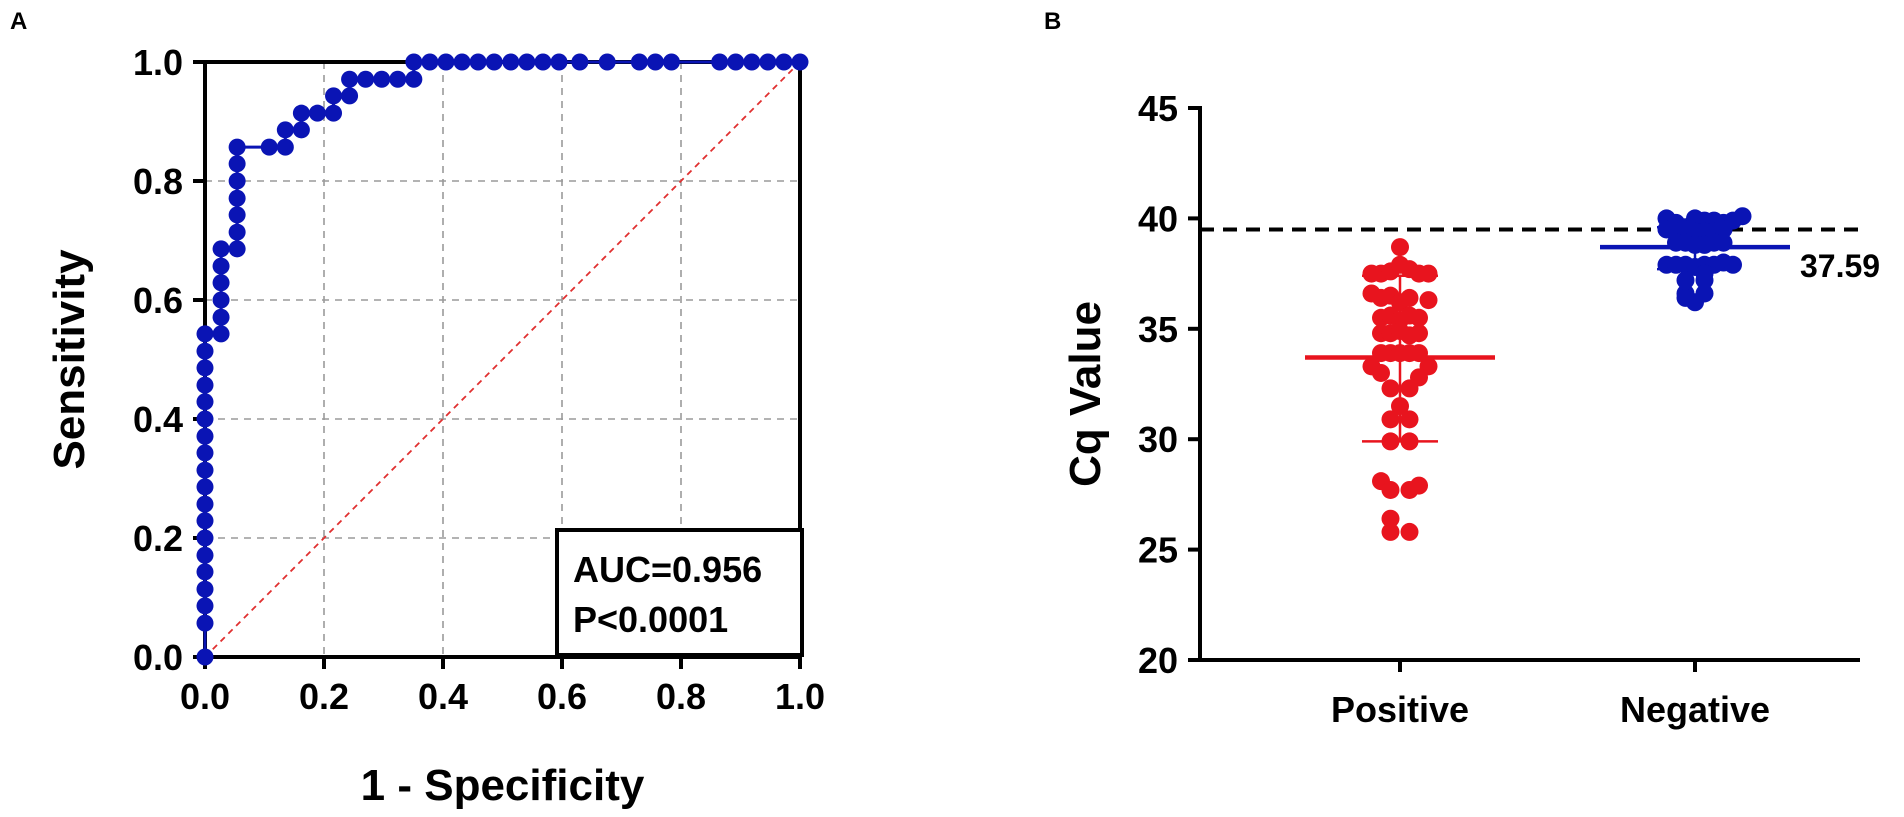 Image resolution: width=1904 pixels, height=817 pixels. I want to click on y-tick-label: 0.6, so click(158, 300).